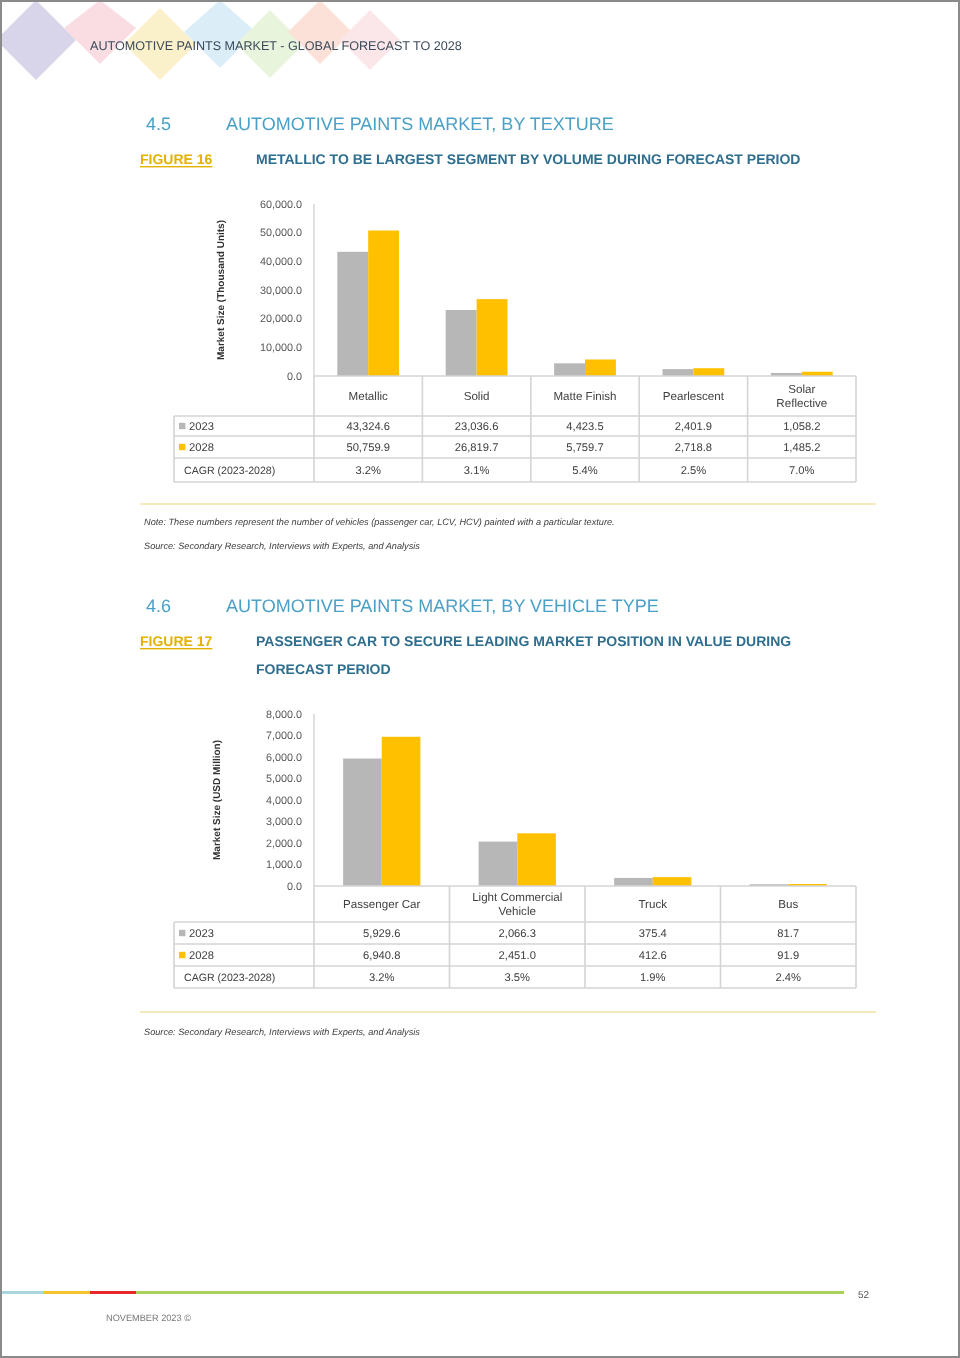  What do you see at coordinates (380, 124) in the screenshot?
I see `chart-title: 4.5 AUTOMOTIVE PAINTS MARKET, BY TEXTURE` at bounding box center [380, 124].